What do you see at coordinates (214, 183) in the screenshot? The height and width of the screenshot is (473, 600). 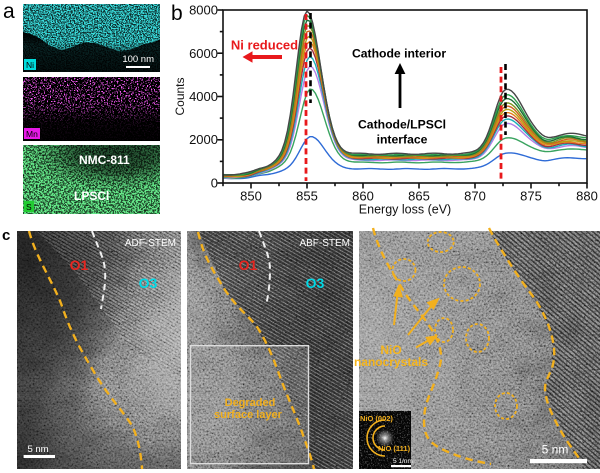 I see `svg-text: 0` at bounding box center [214, 183].